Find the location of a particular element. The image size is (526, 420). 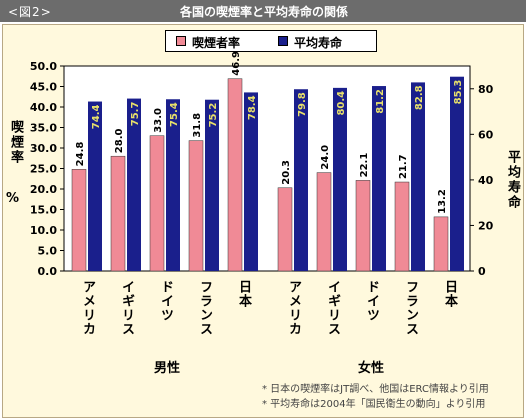

y-left-tick-label: 35.0 is located at coordinates (43, 128).